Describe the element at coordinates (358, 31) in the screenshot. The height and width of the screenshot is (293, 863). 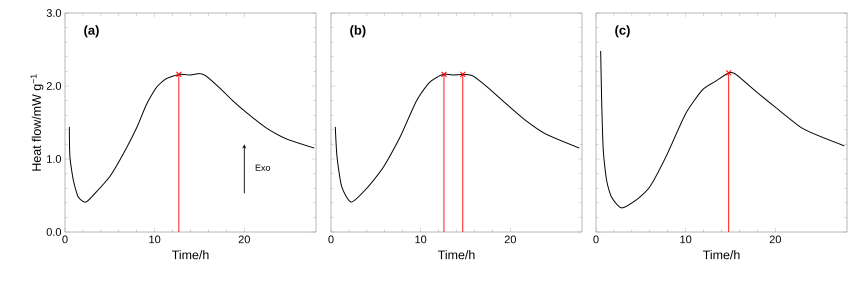
I see `text: (b)` at that location.